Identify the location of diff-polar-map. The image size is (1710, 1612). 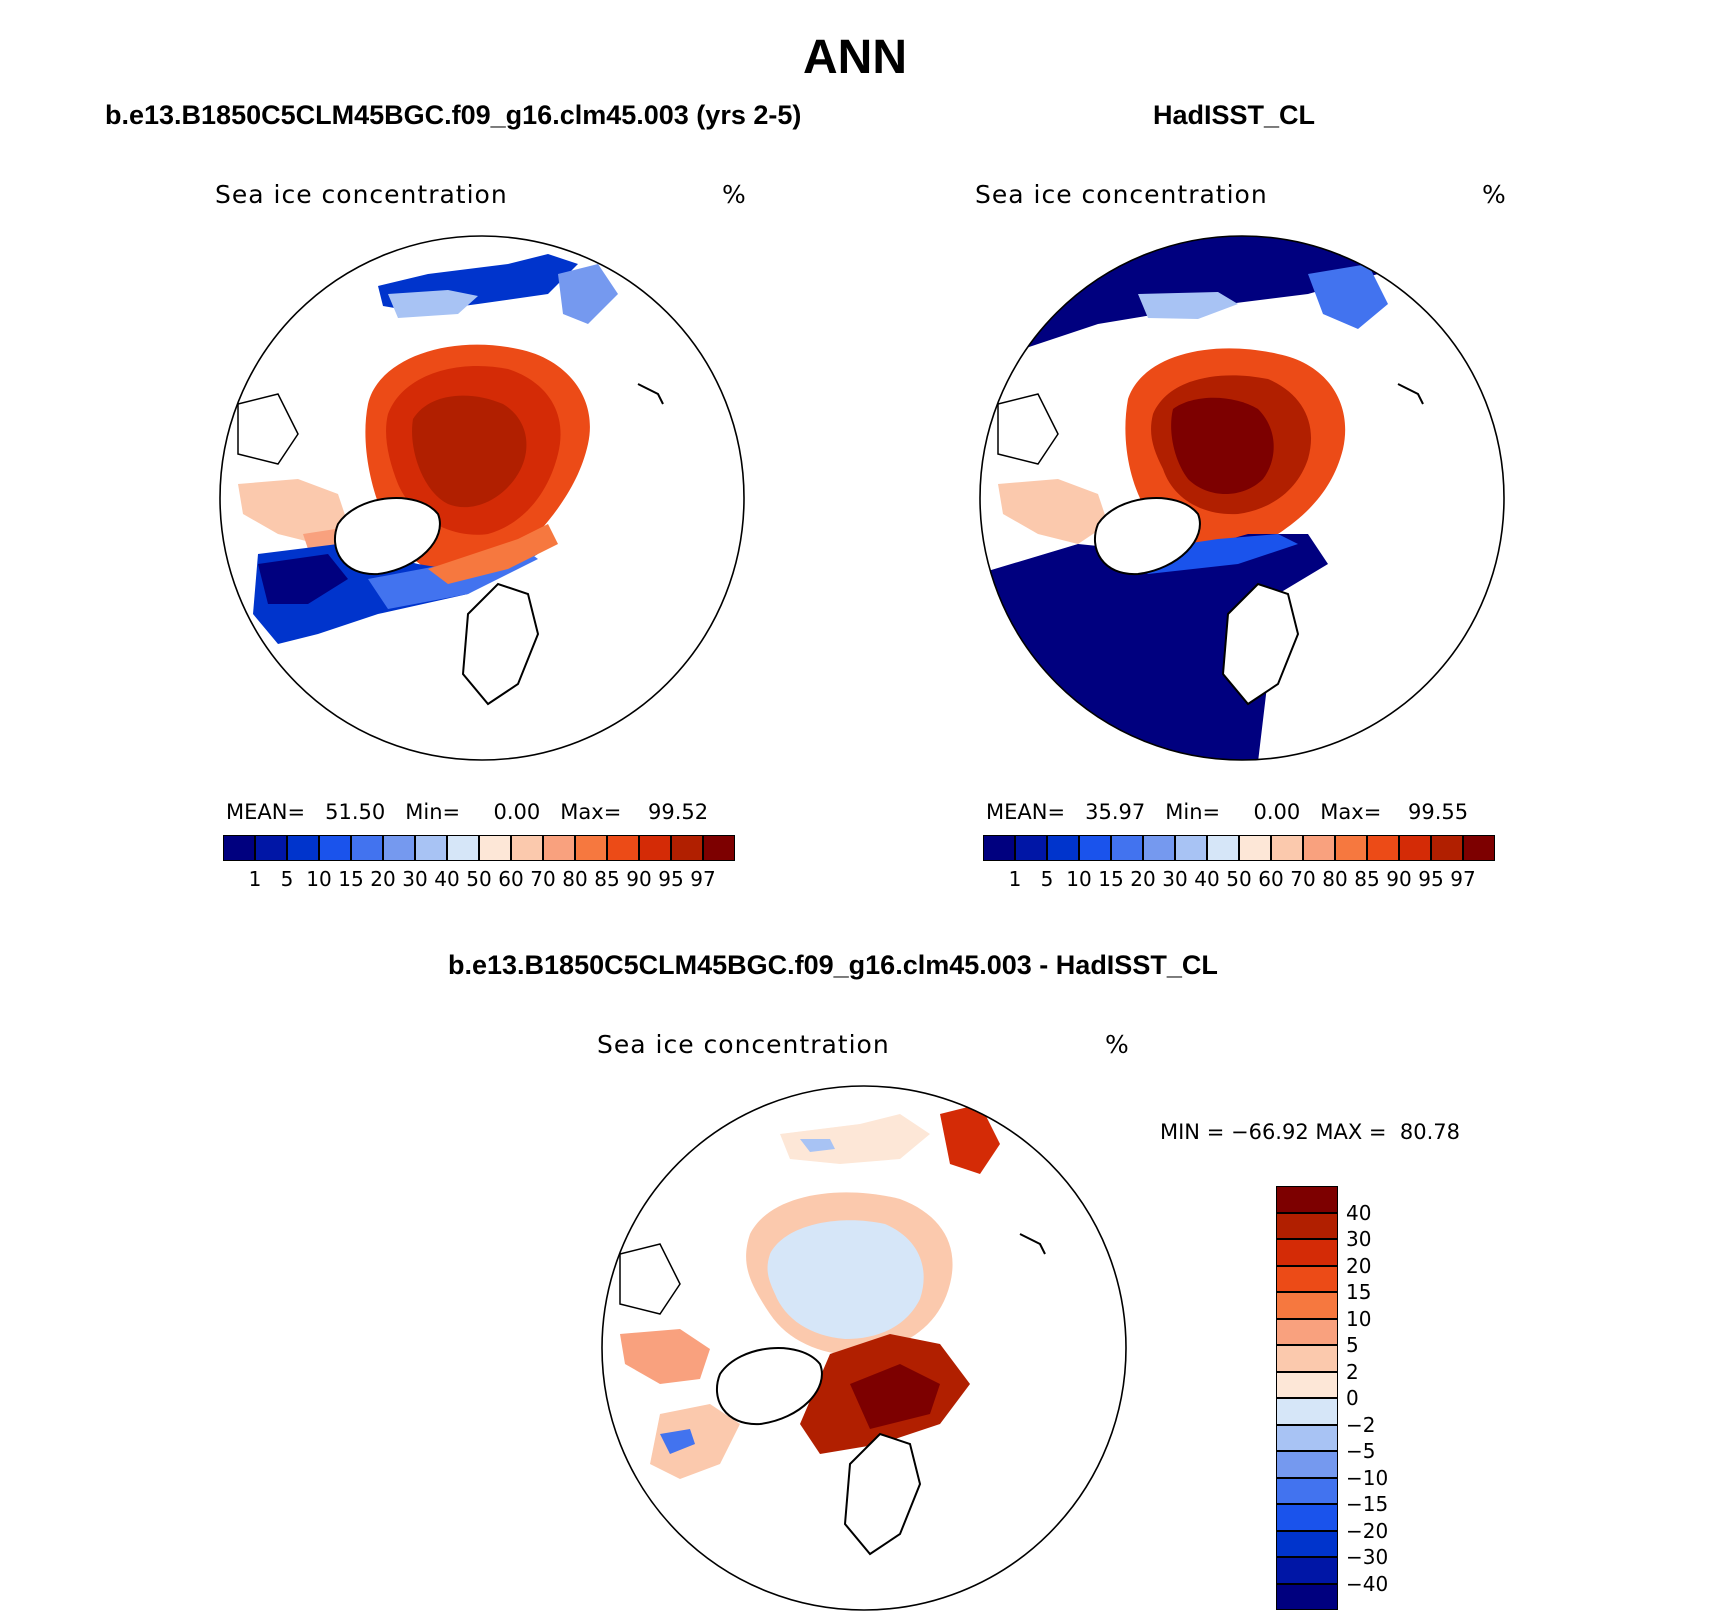
(864, 1348).